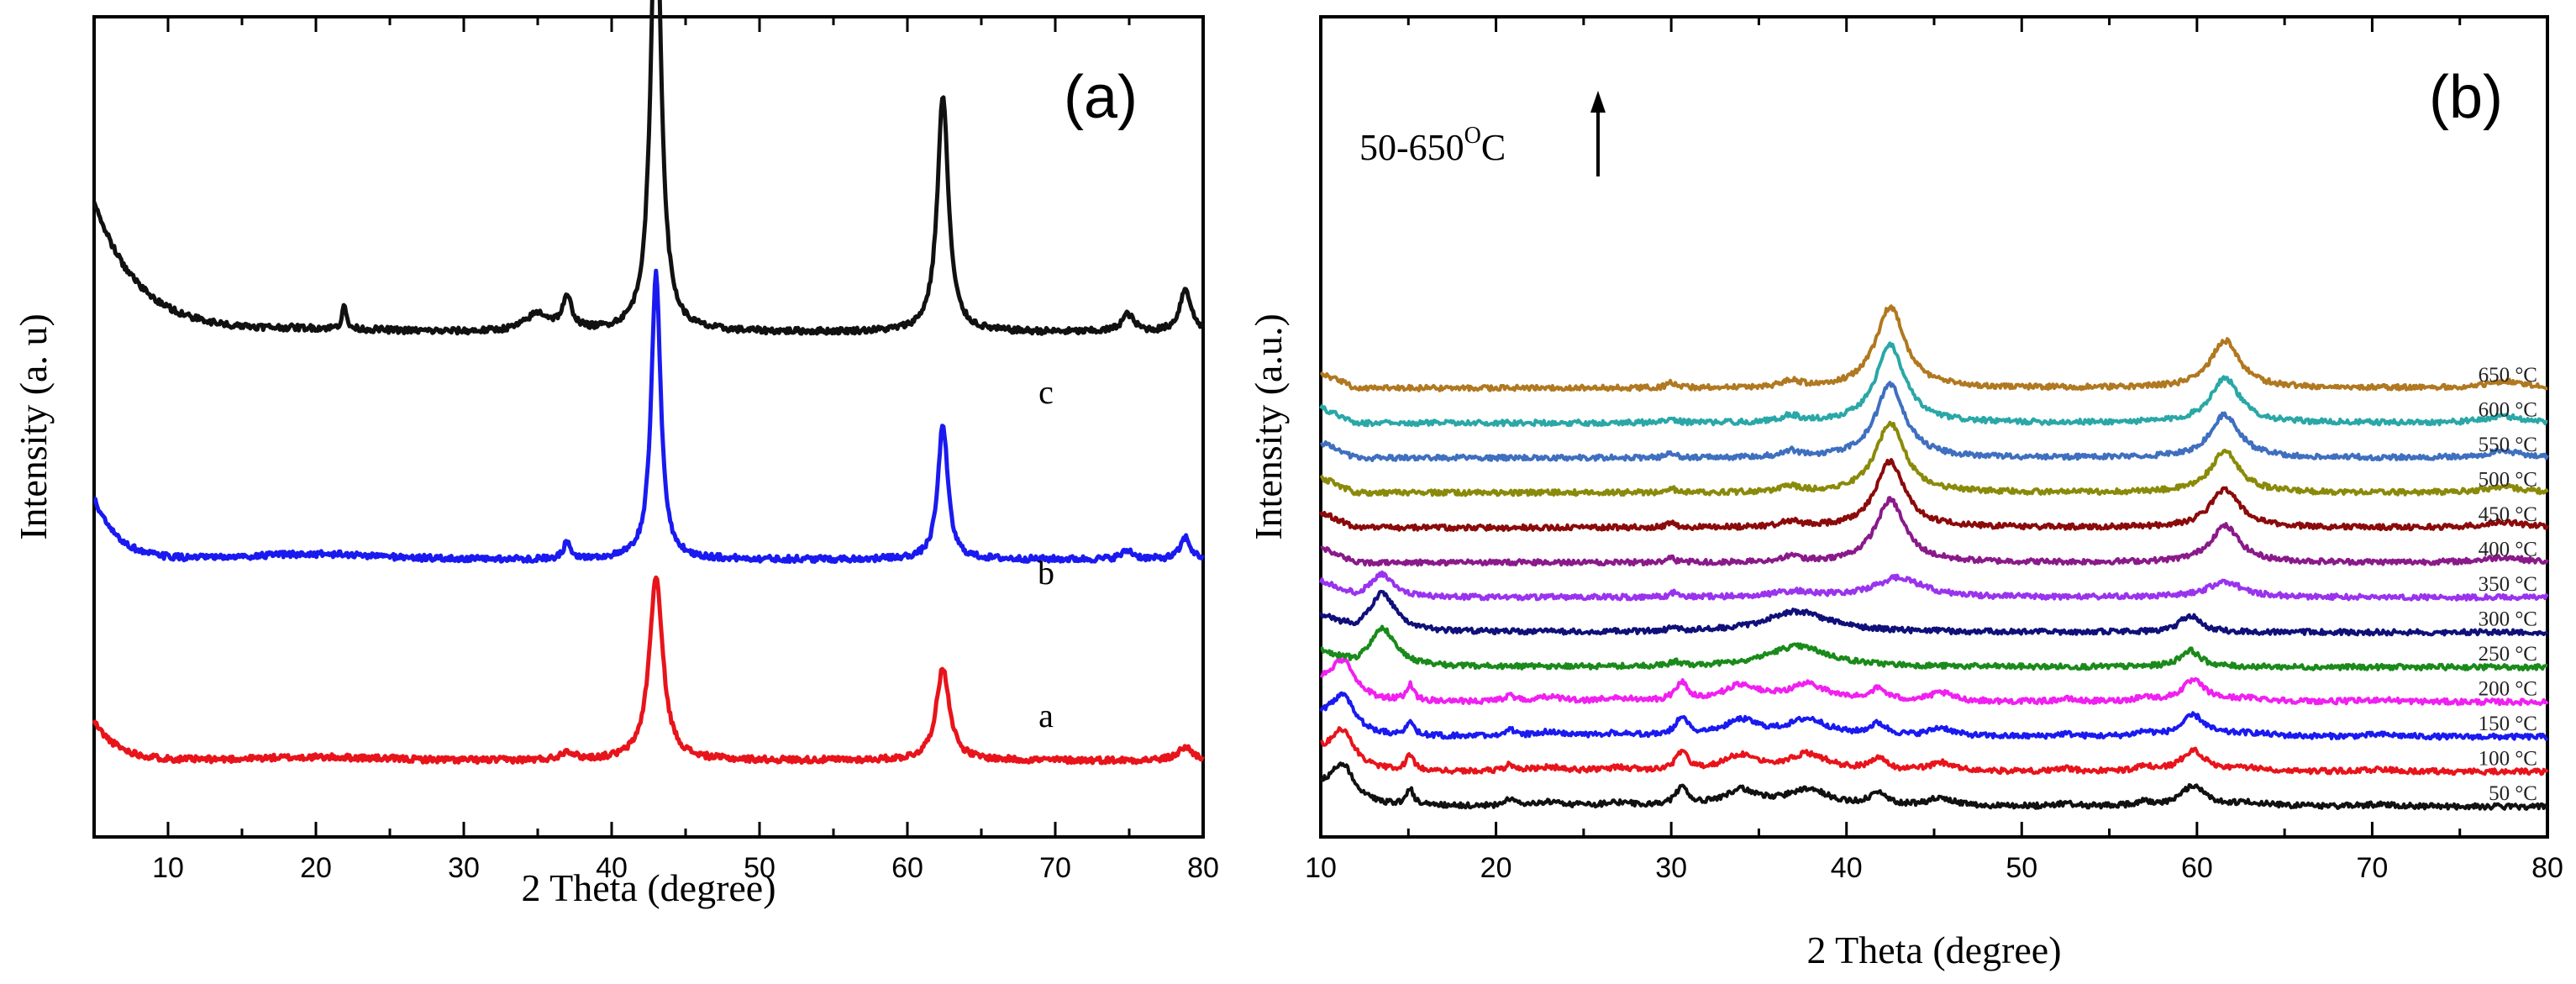  What do you see at coordinates (1321, 868) in the screenshot?
I see `panel-b-tick-label: 10` at bounding box center [1321, 868].